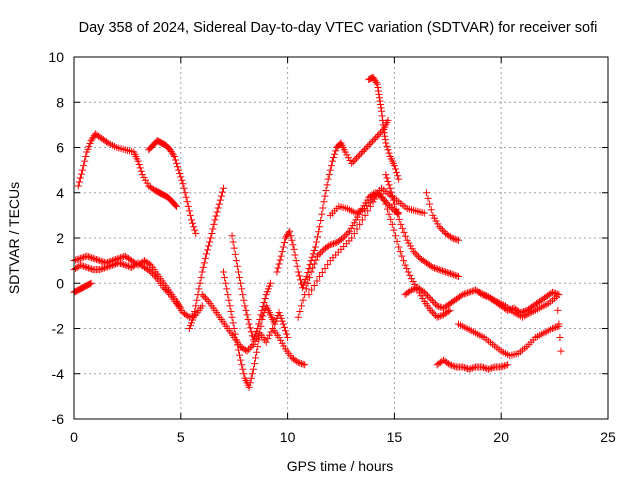 The height and width of the screenshot is (480, 640). I want to click on y-tick-label: 6, so click(60, 148).